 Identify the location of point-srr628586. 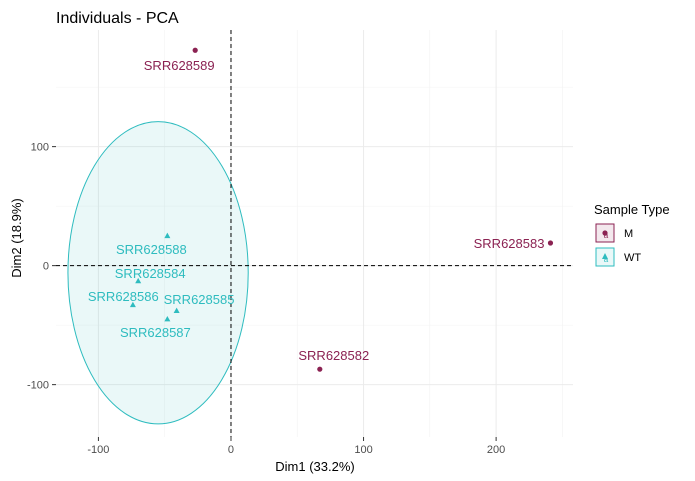
(132, 304).